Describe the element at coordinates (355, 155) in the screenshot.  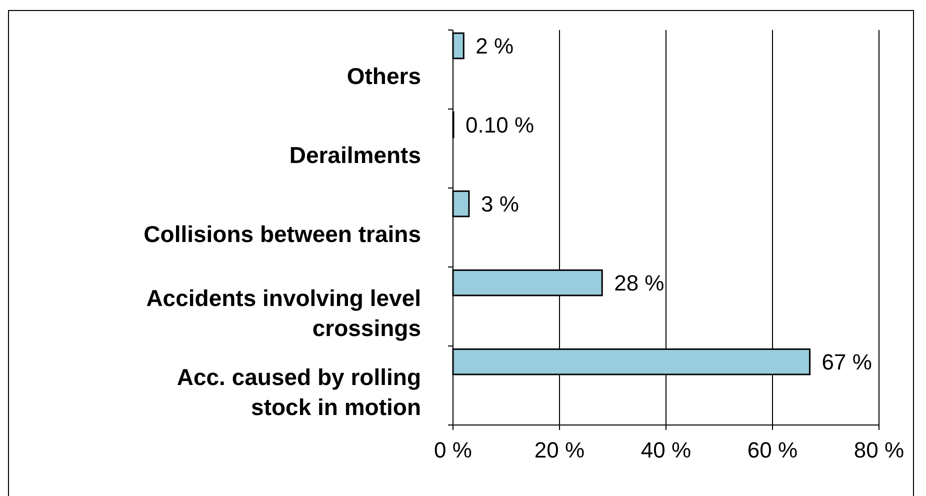
I see `y-tick-label: Derailments` at that location.